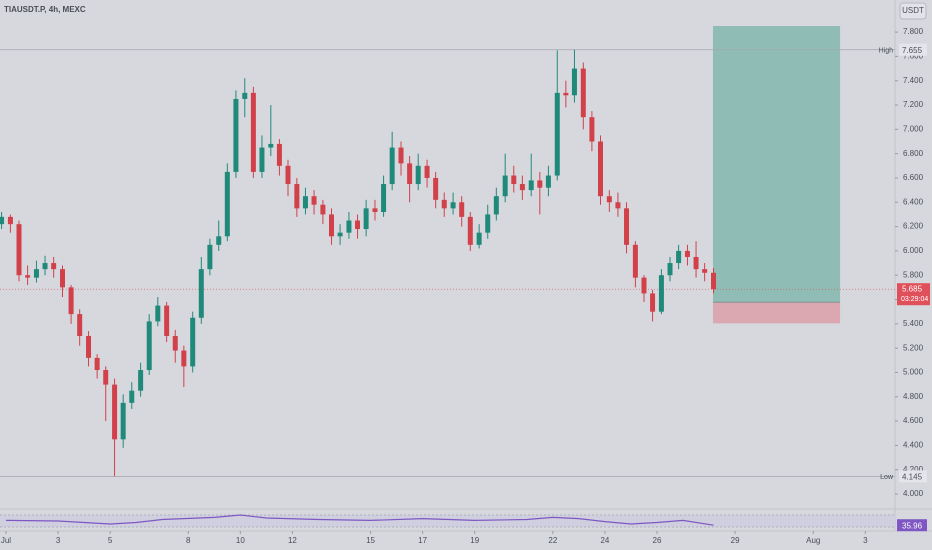 The width and height of the screenshot is (932, 550). I want to click on x-tick-label: 26, so click(657, 540).